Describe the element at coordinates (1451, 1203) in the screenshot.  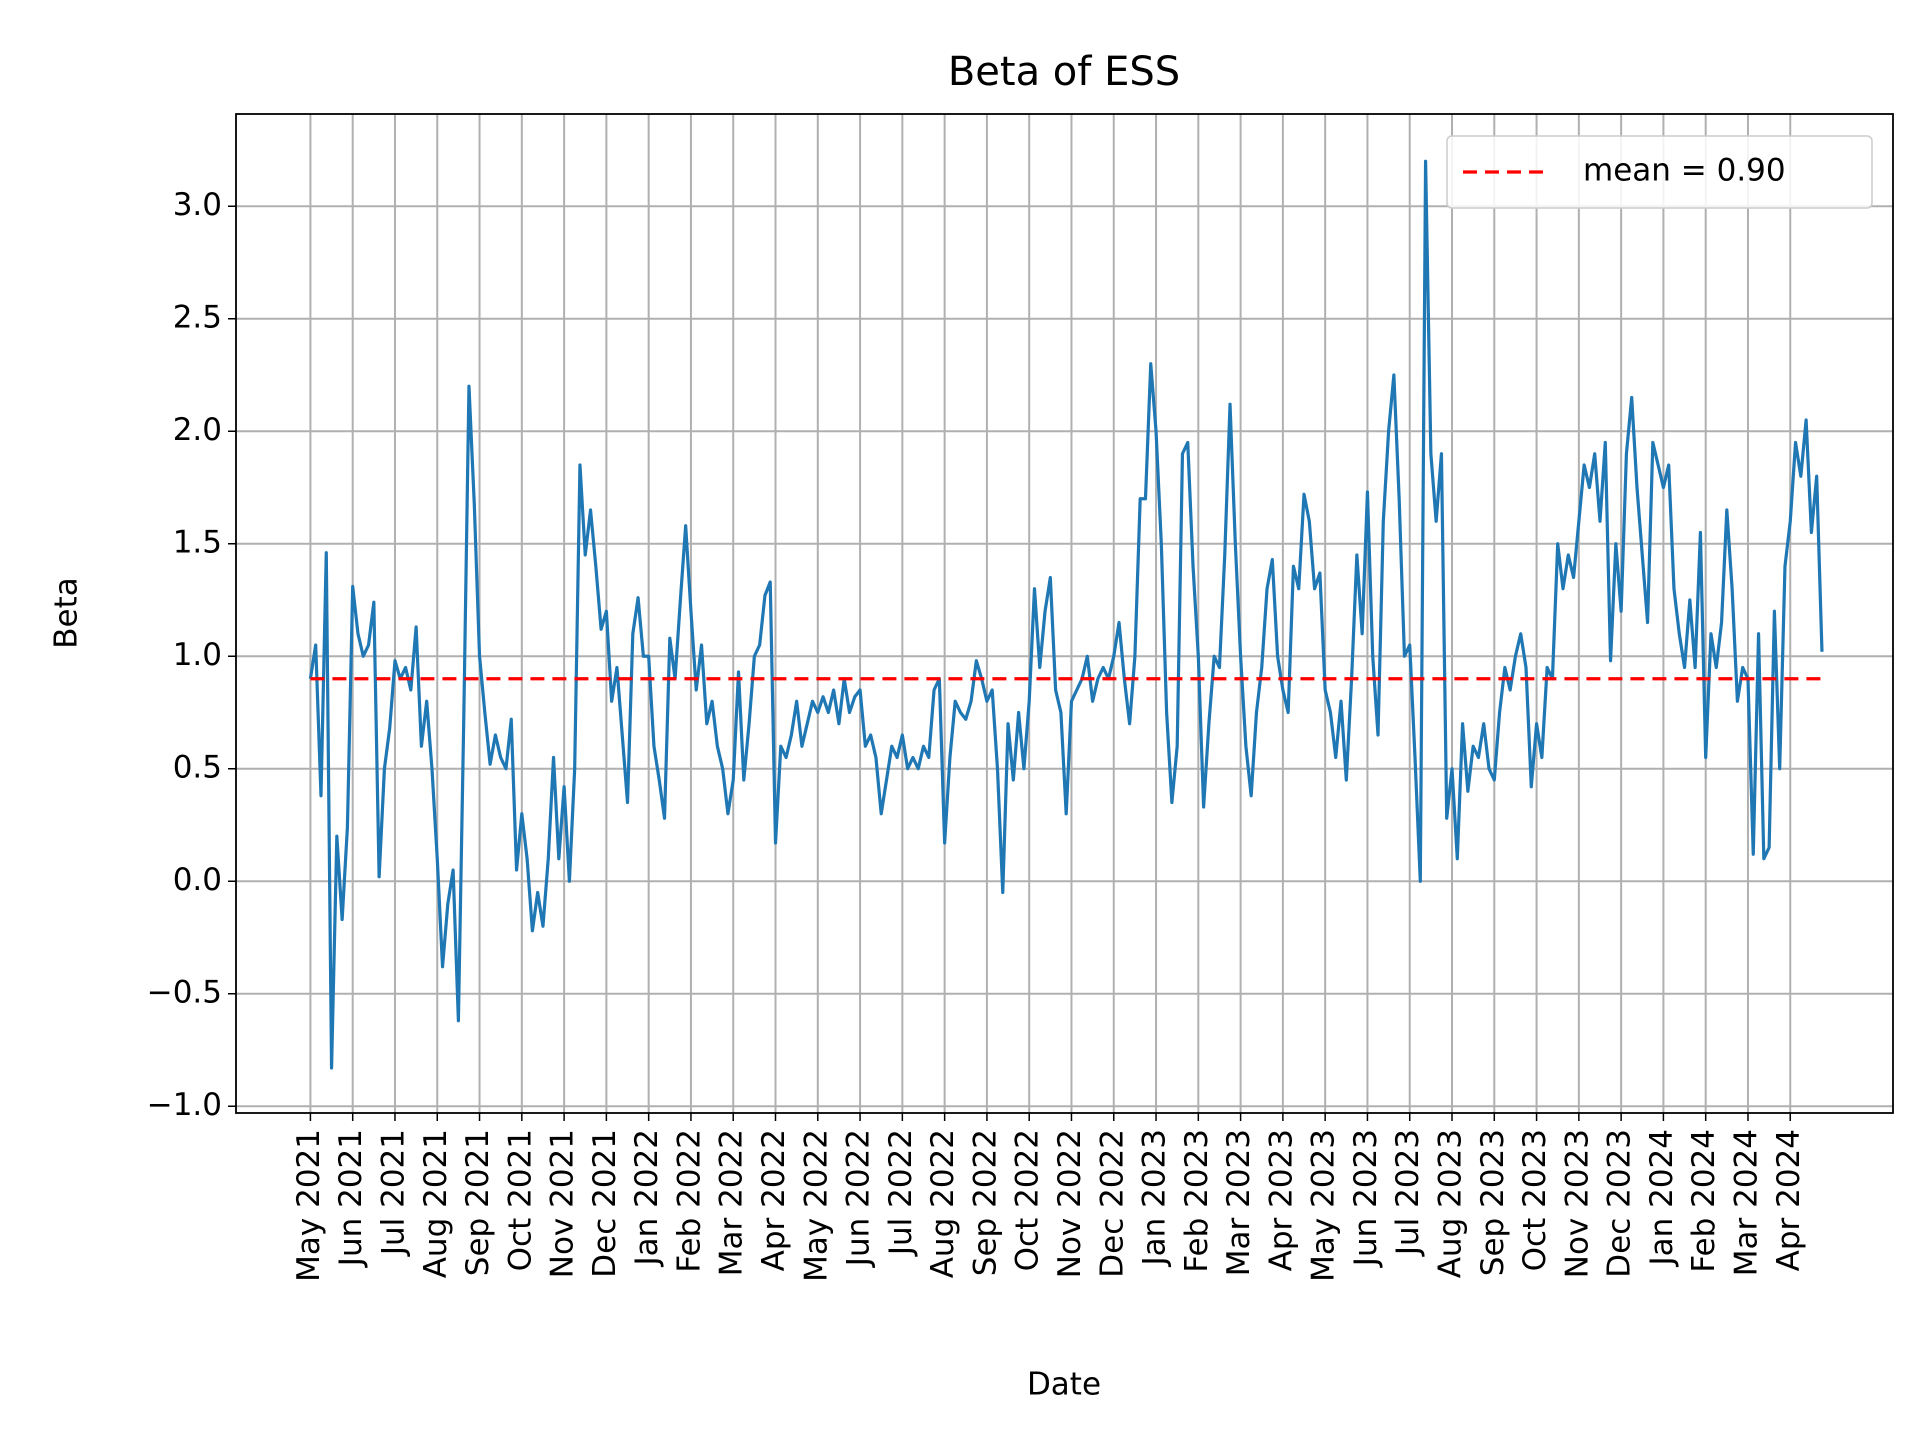
I see `x-tick-label: Aug 2023` at that location.